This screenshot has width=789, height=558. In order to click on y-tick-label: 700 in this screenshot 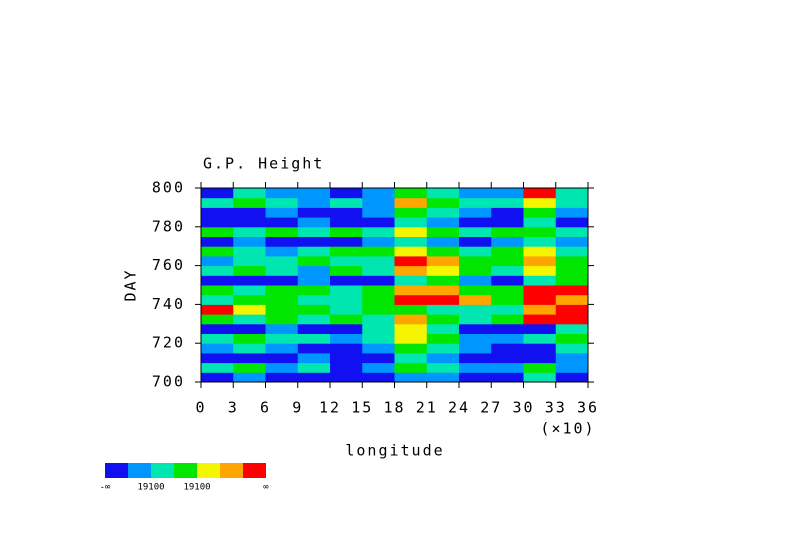, I will do `click(168, 382)`.